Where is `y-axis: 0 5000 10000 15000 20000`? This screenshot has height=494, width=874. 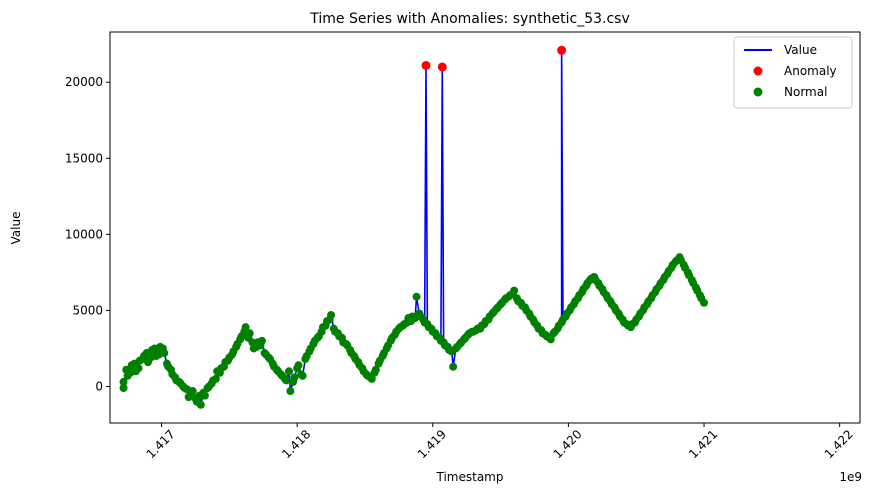 y-axis: 0 5000 10000 15000 20000 is located at coordinates (87, 234).